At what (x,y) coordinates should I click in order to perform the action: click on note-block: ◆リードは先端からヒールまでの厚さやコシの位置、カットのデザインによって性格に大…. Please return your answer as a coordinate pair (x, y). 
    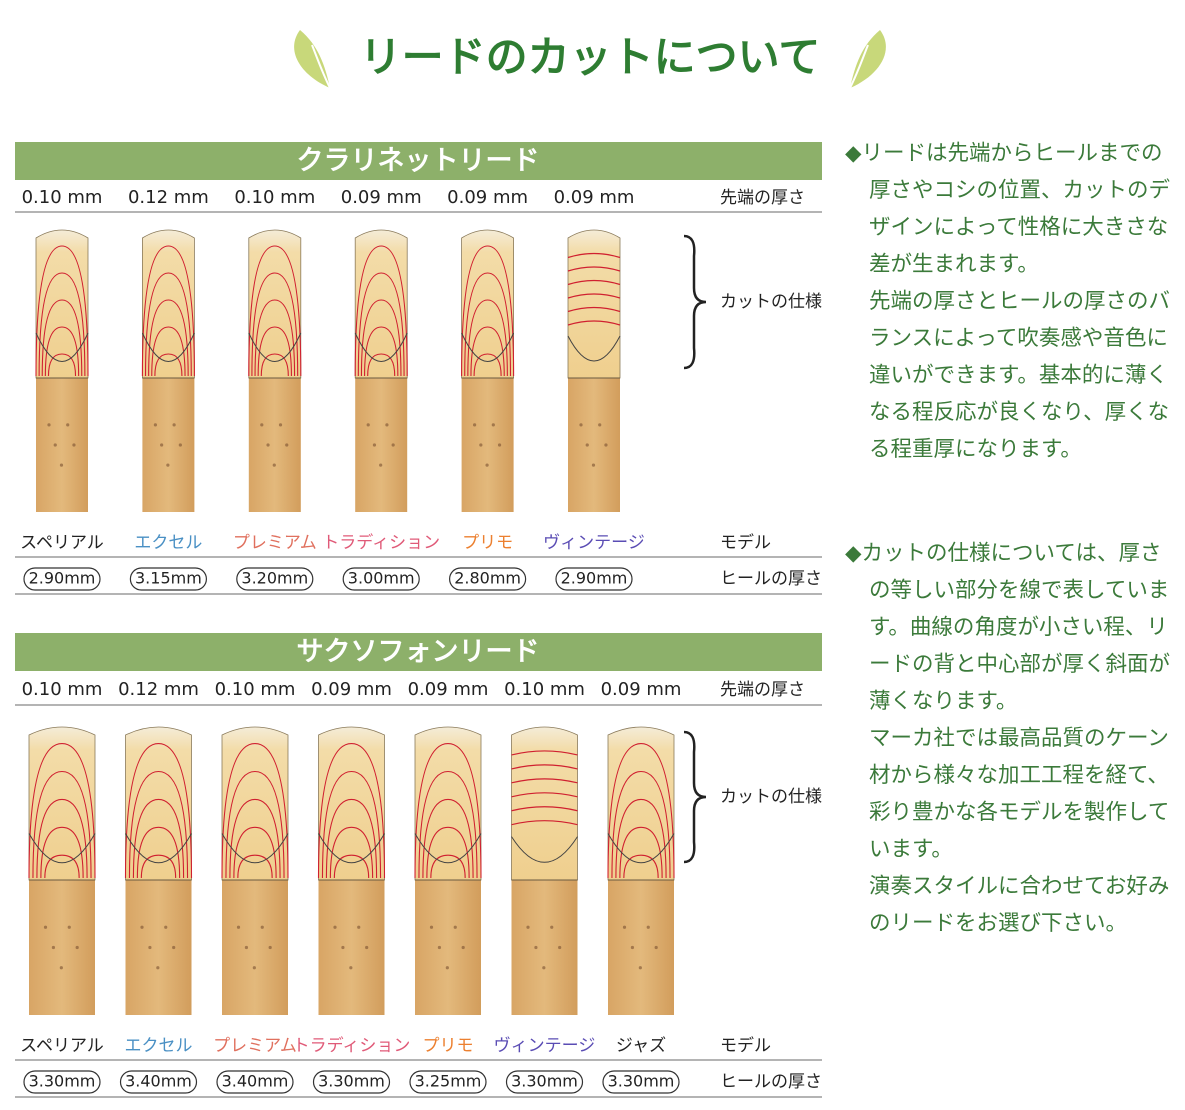
    Looking at the image, I should click on (1010, 301).